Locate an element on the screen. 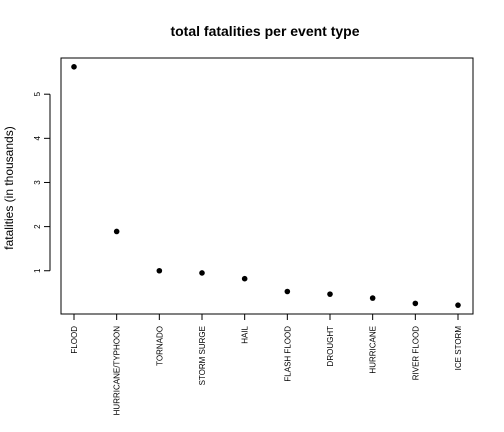  x-tick-label: ICE STORM is located at coordinates (458, 348).